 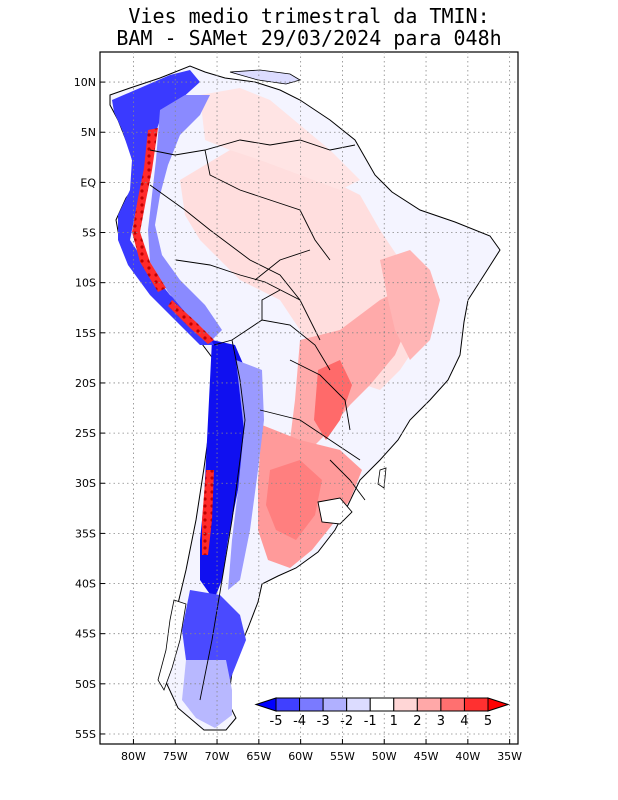 I want to click on x-tick-label: 80W, so click(x=133, y=756).